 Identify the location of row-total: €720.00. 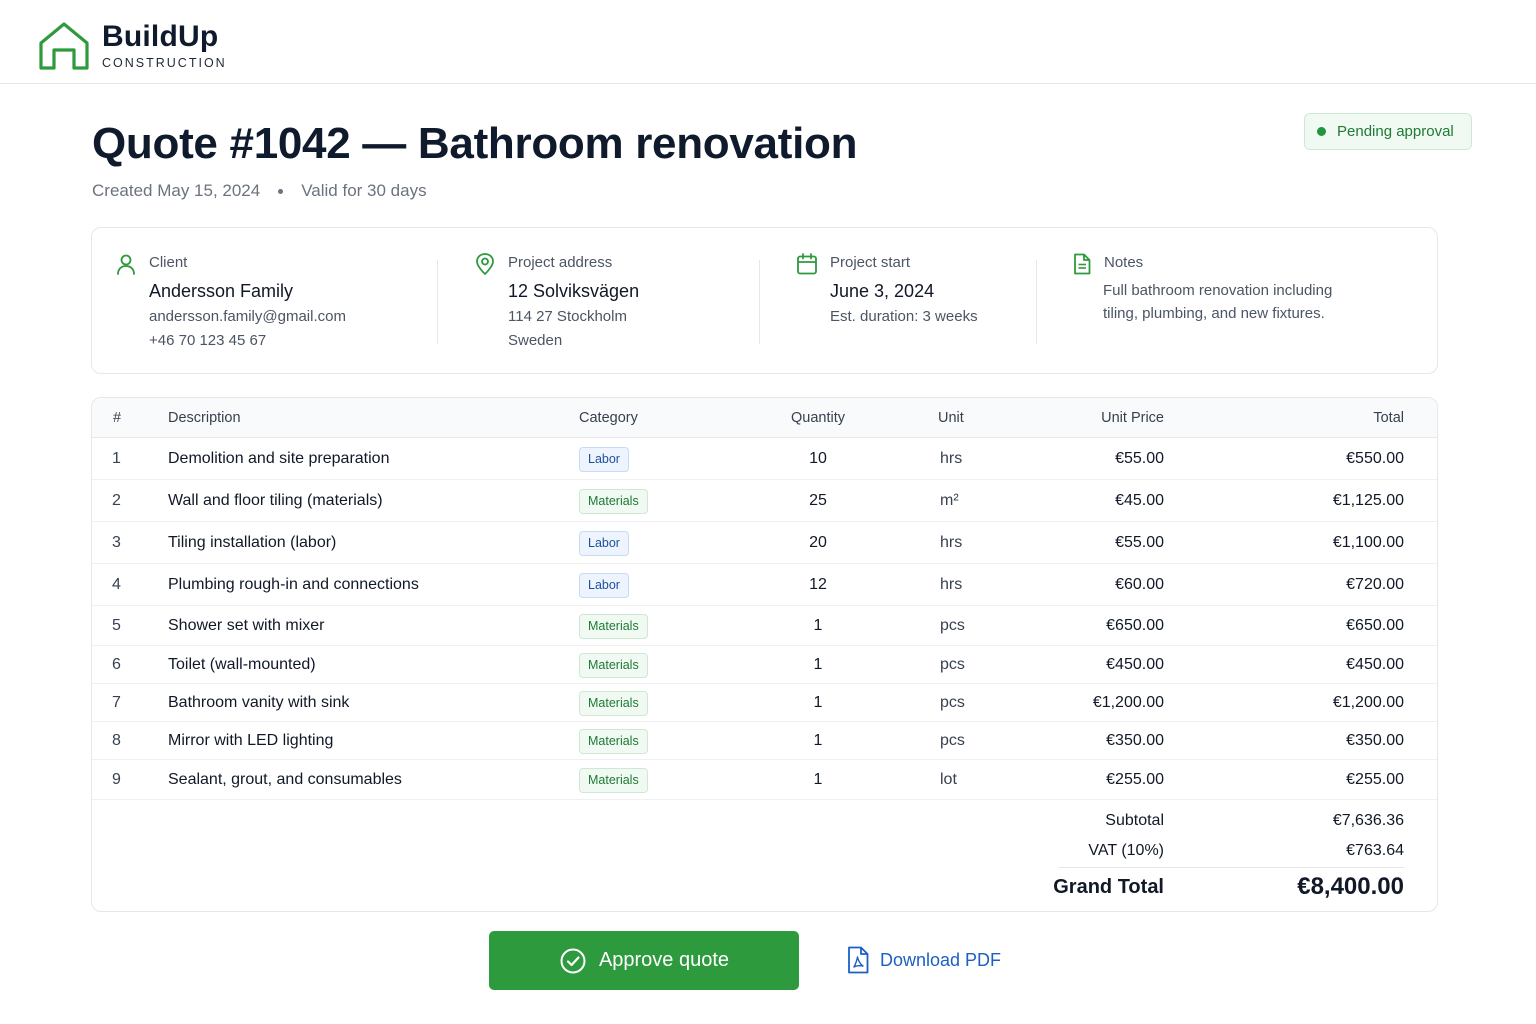
(1375, 584).